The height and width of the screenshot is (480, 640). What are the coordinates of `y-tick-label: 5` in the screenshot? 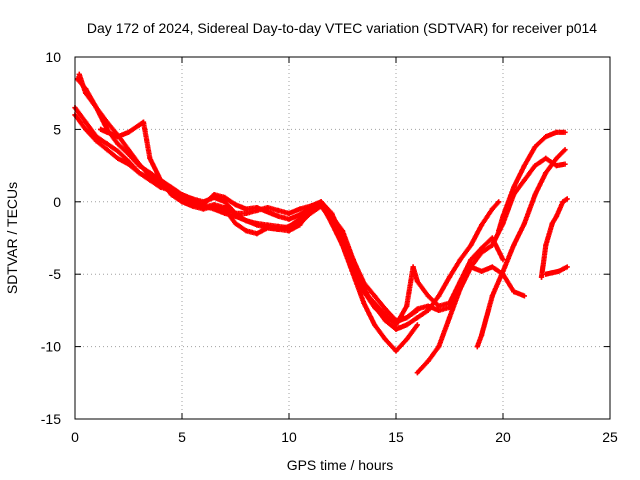 It's located at (57, 129).